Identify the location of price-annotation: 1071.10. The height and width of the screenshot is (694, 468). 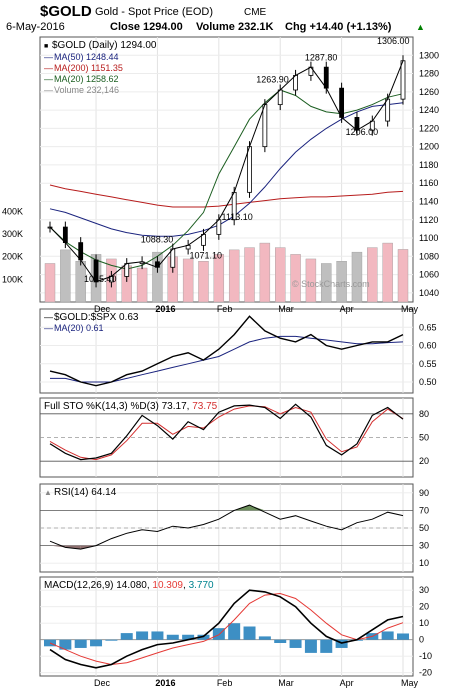
(205, 255).